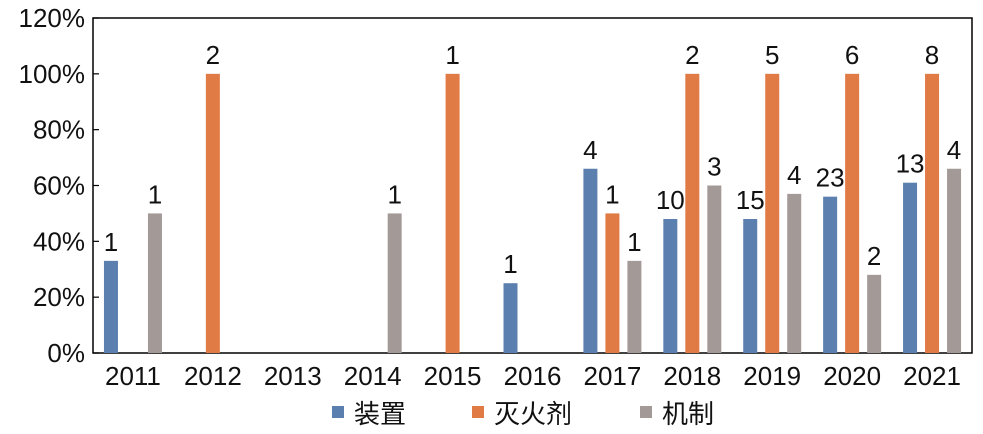 This screenshot has width=983, height=434. I want to click on x-tick-label: 2013, so click(293, 376).